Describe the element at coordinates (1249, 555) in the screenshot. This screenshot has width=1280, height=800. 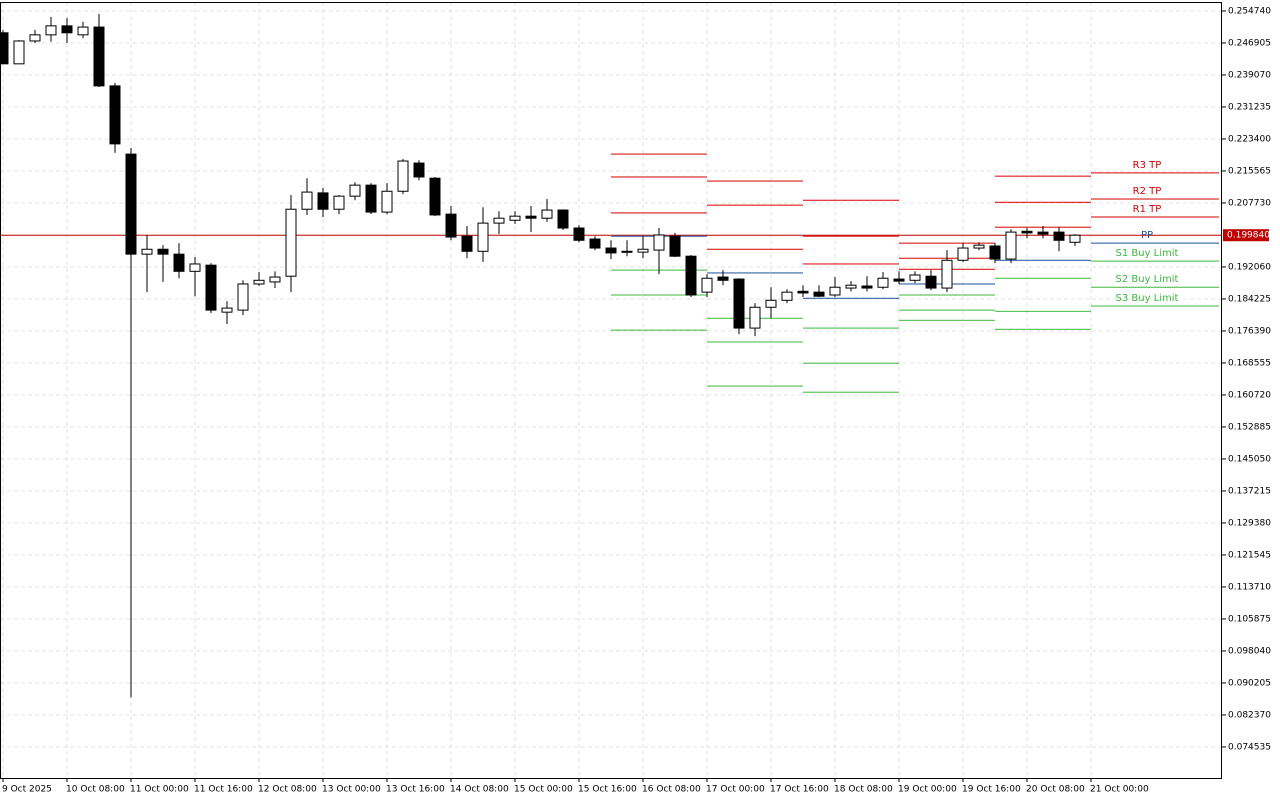
I see `y-tick-label: 0.121545` at that location.